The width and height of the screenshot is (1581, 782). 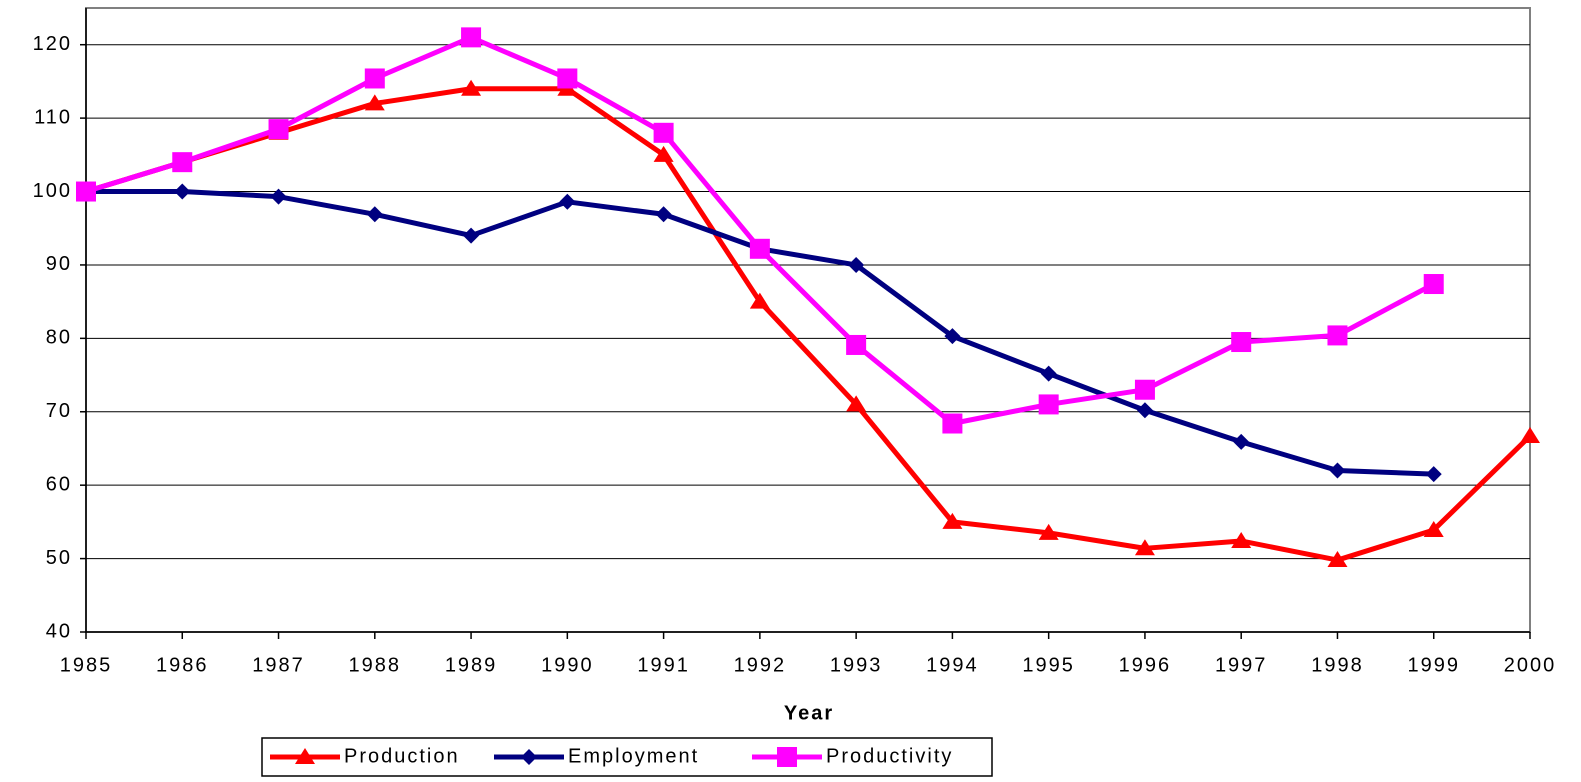 What do you see at coordinates (856, 665) in the screenshot?
I see `x-tick-label: 1993` at bounding box center [856, 665].